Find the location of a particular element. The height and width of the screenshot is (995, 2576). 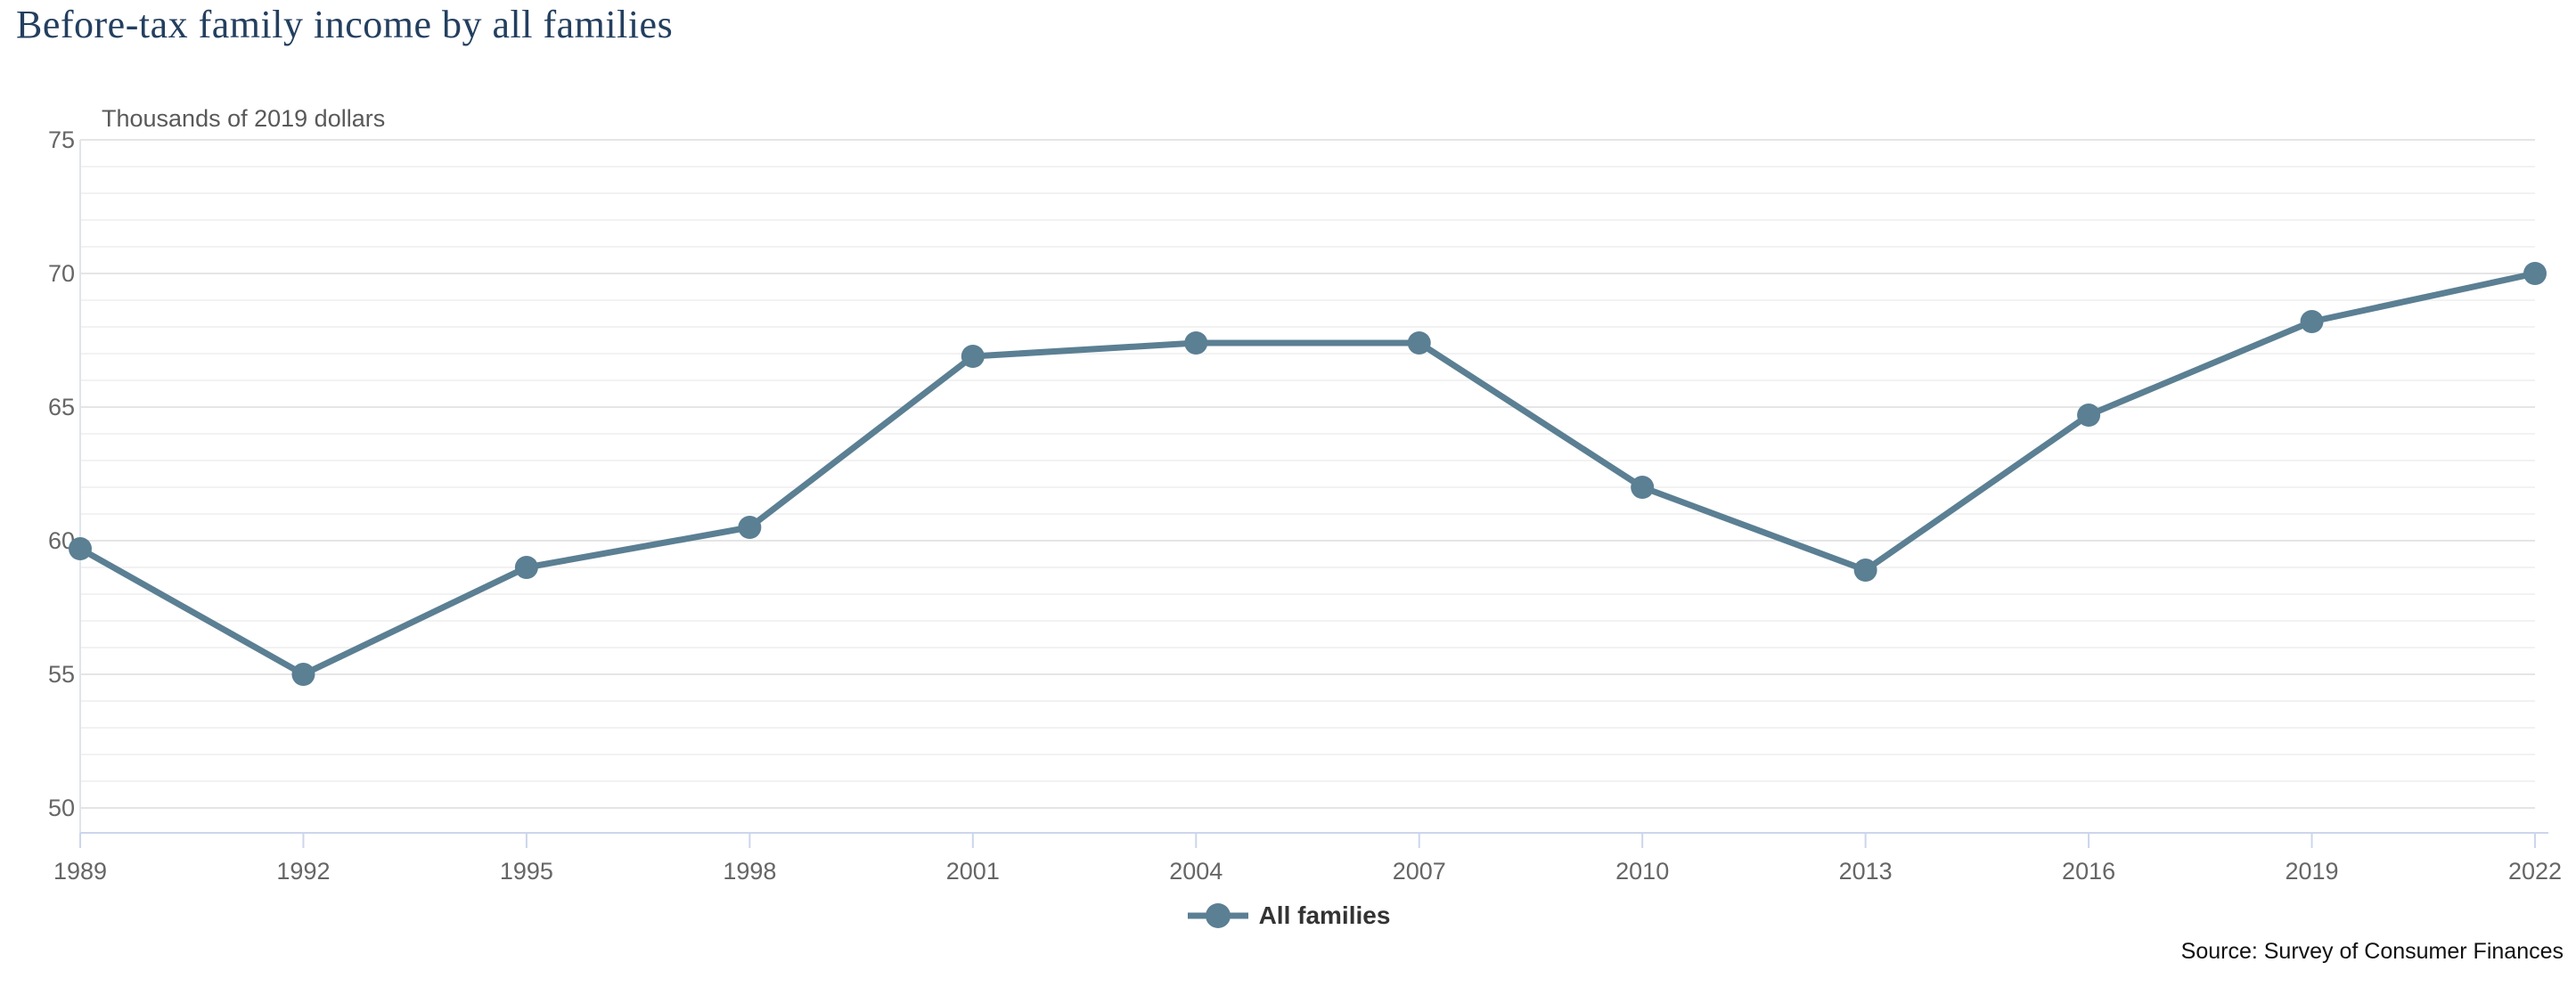

x-axis-tick-label: 2010 is located at coordinates (1642, 871).